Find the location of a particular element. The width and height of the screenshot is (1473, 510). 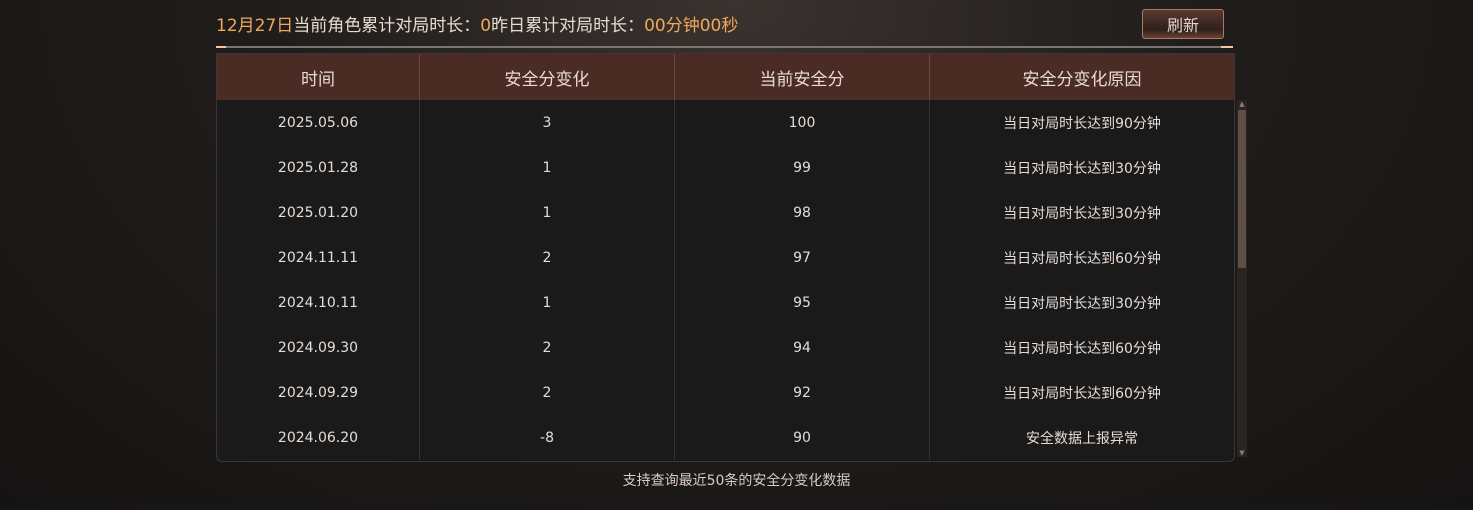

cell-current-score: 92 is located at coordinates (802, 392).